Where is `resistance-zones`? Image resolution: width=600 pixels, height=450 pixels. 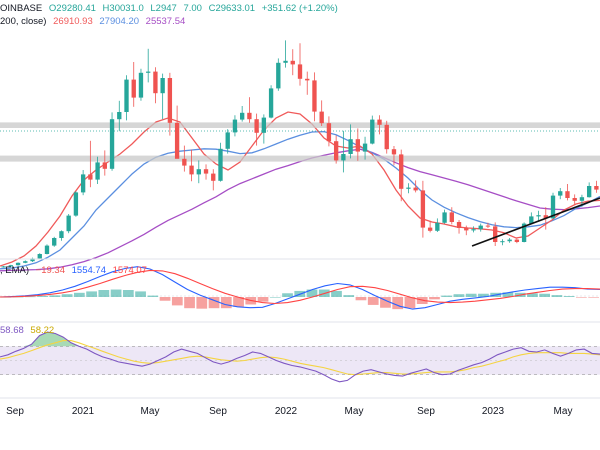 resistance-zones is located at coordinates (300, 142).